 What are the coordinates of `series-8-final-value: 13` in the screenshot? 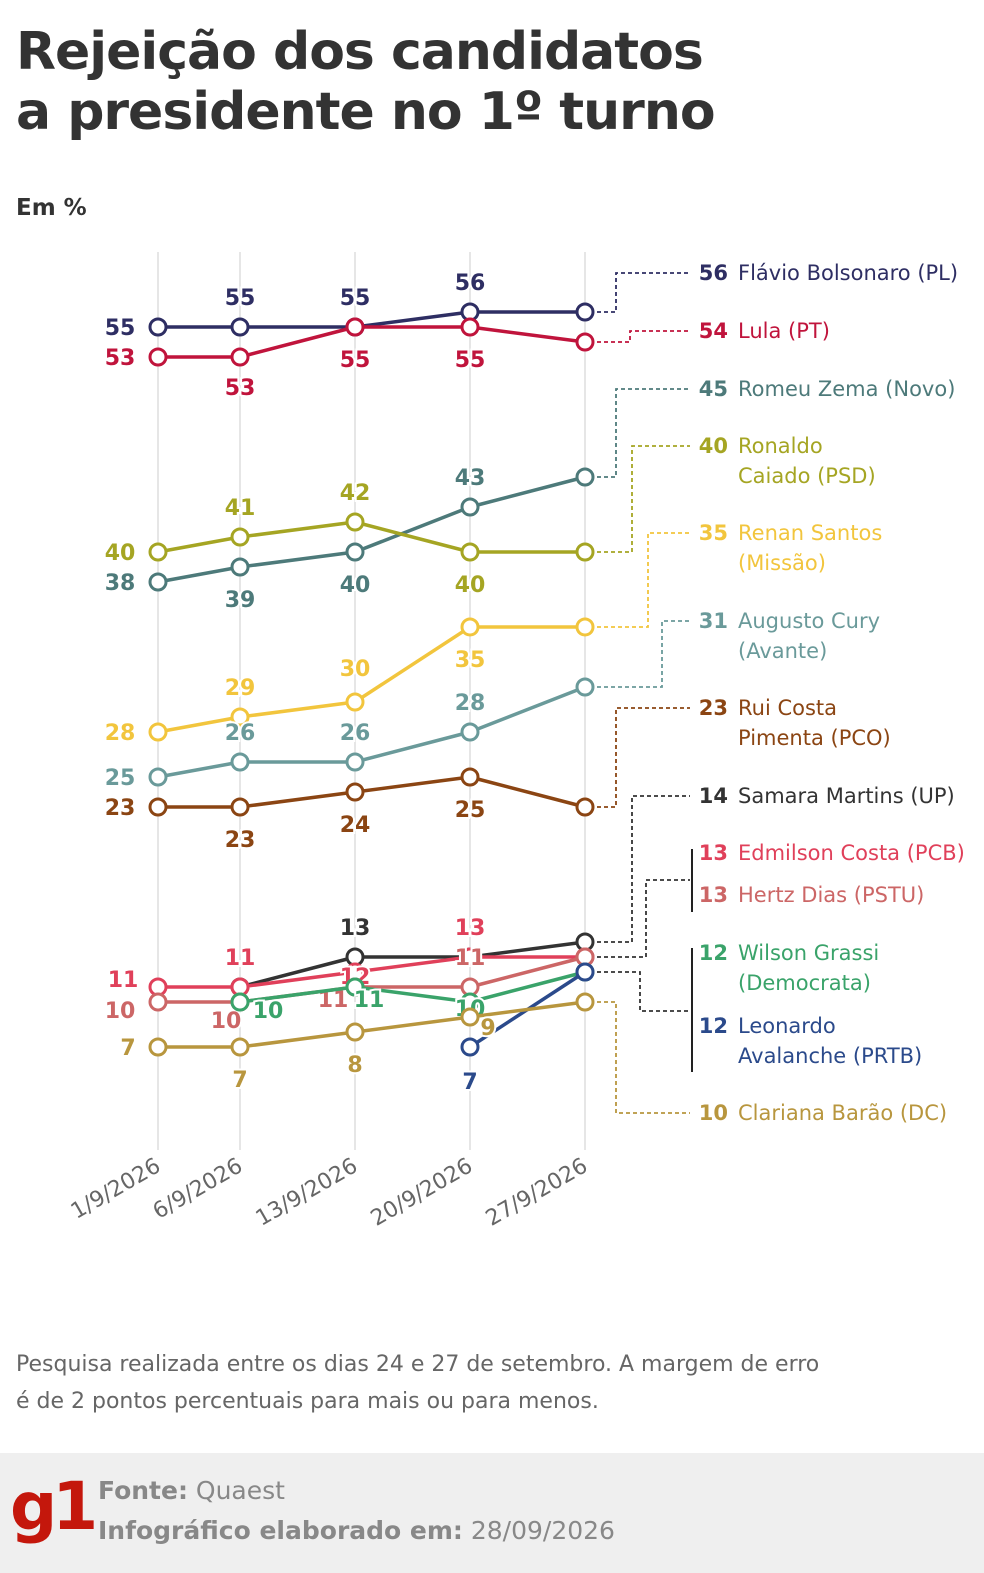 It's located at (713, 853).